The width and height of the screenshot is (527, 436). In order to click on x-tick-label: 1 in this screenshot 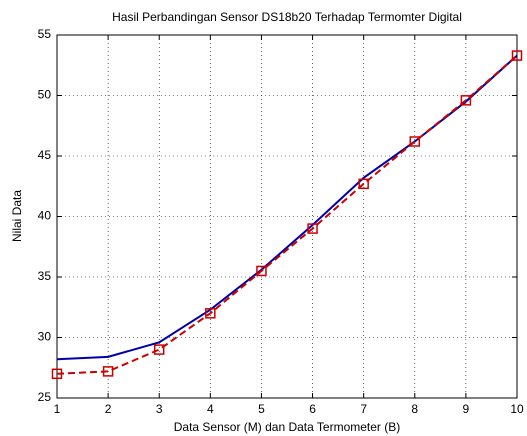, I will do `click(57, 409)`.